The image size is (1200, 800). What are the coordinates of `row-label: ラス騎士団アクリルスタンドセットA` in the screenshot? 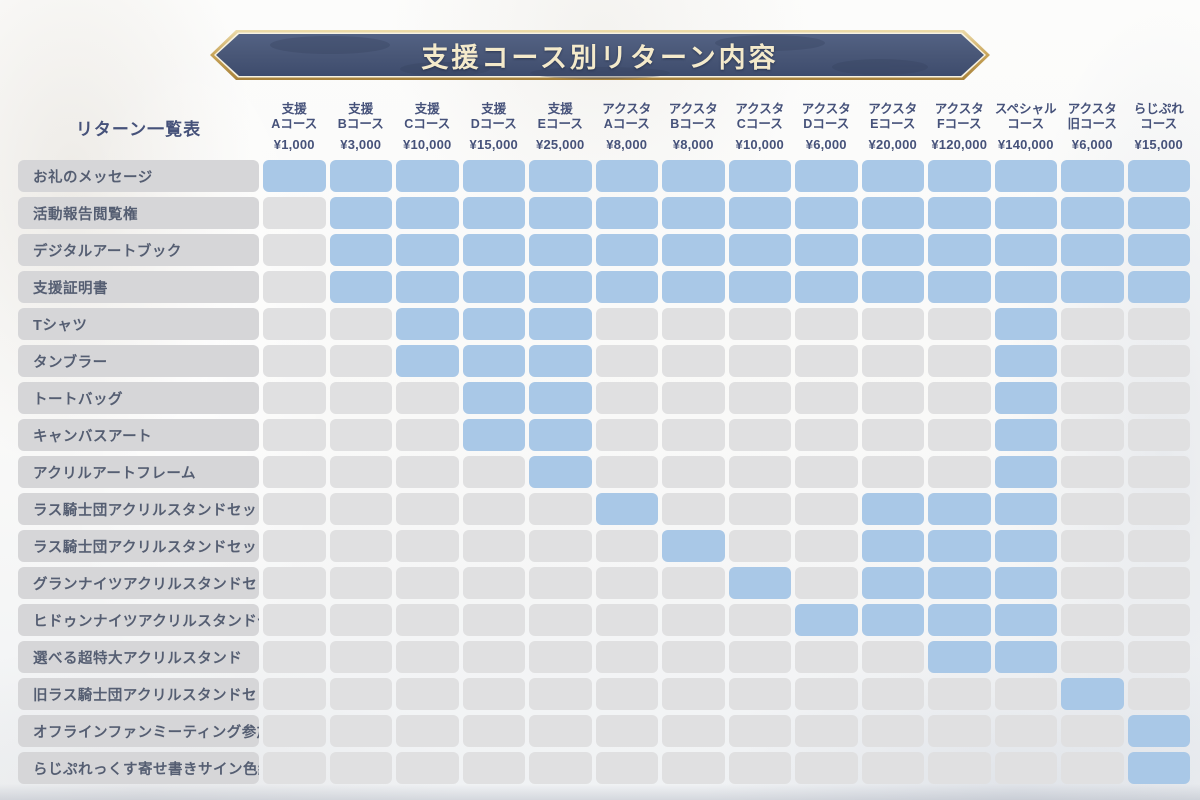 It's located at (138, 509).